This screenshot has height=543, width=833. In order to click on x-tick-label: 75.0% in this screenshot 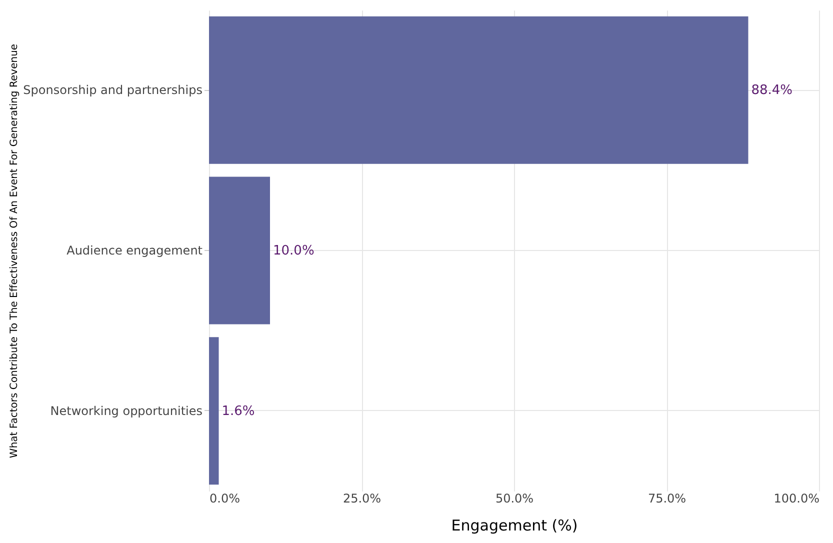, I will do `click(667, 499)`.